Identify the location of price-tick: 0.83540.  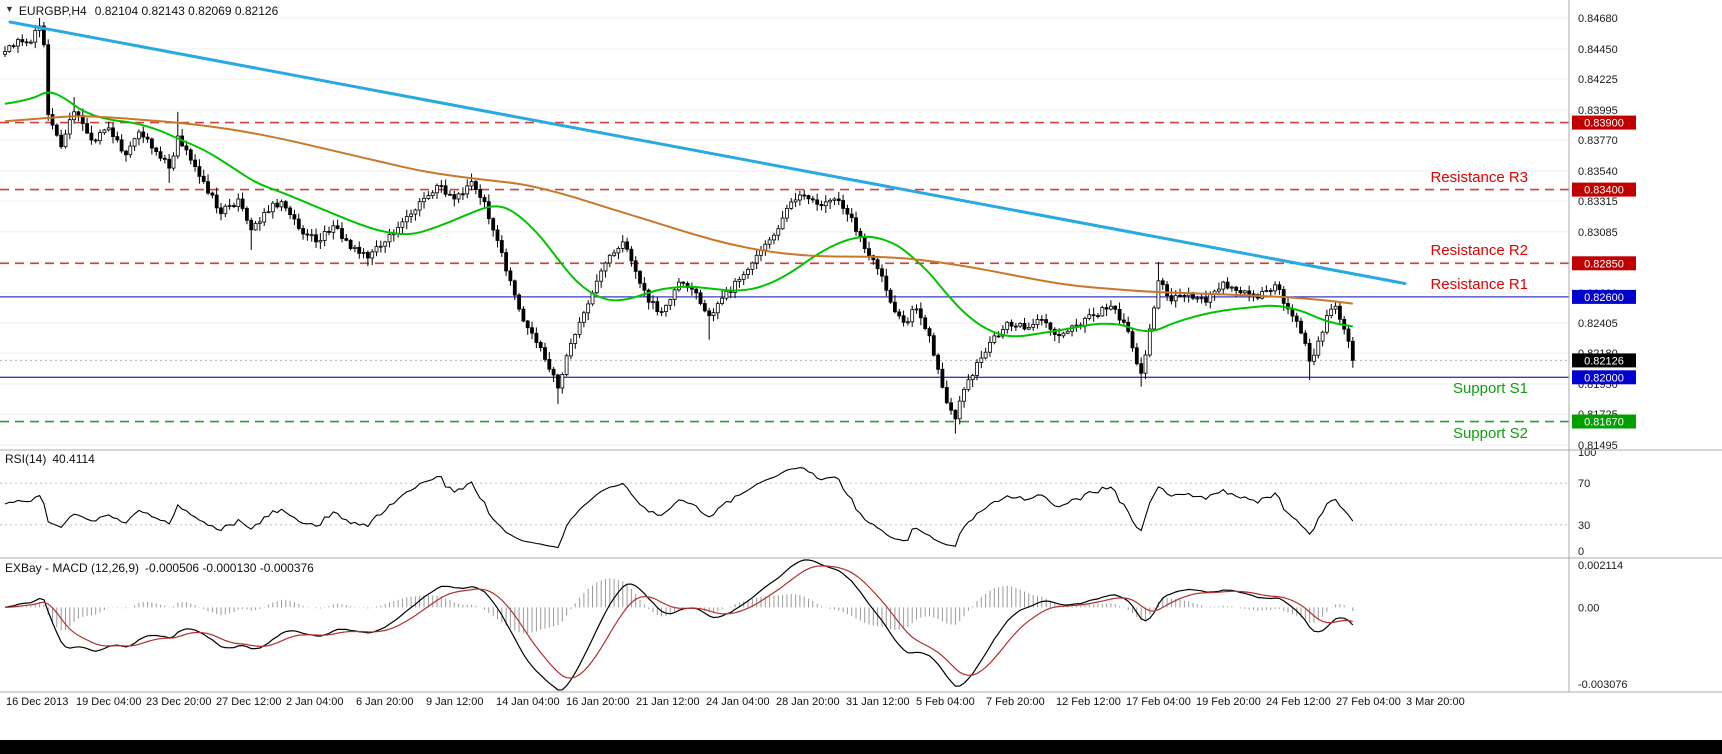
(1598, 172).